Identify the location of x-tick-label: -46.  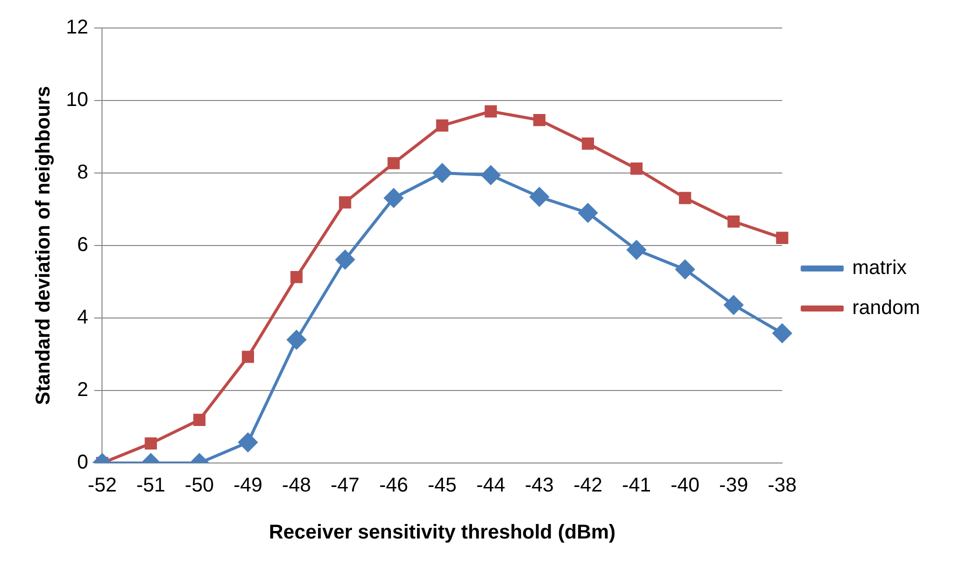
(393, 485).